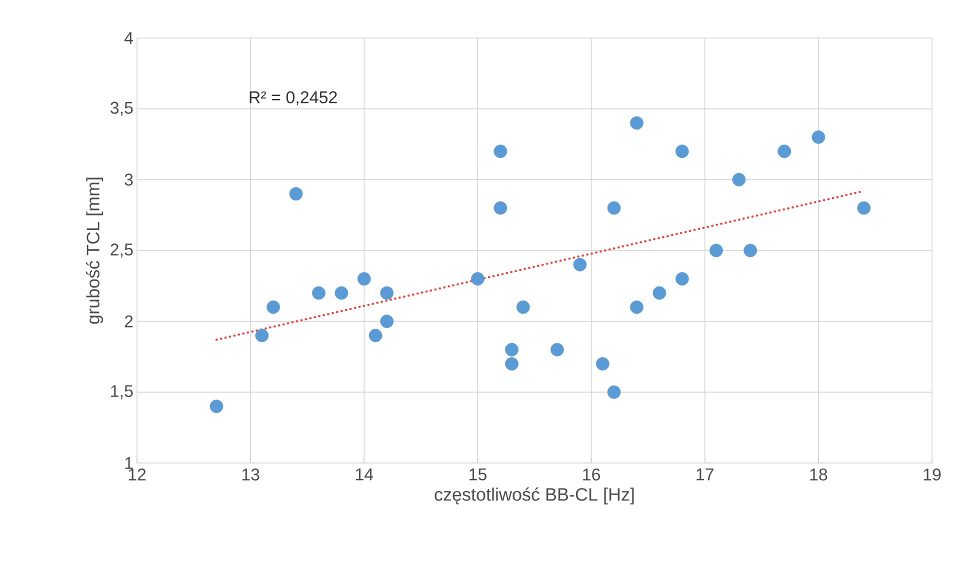 Image resolution: width=960 pixels, height=575 pixels. What do you see at coordinates (121, 109) in the screenshot?
I see `y-tick-label: 3,5` at bounding box center [121, 109].